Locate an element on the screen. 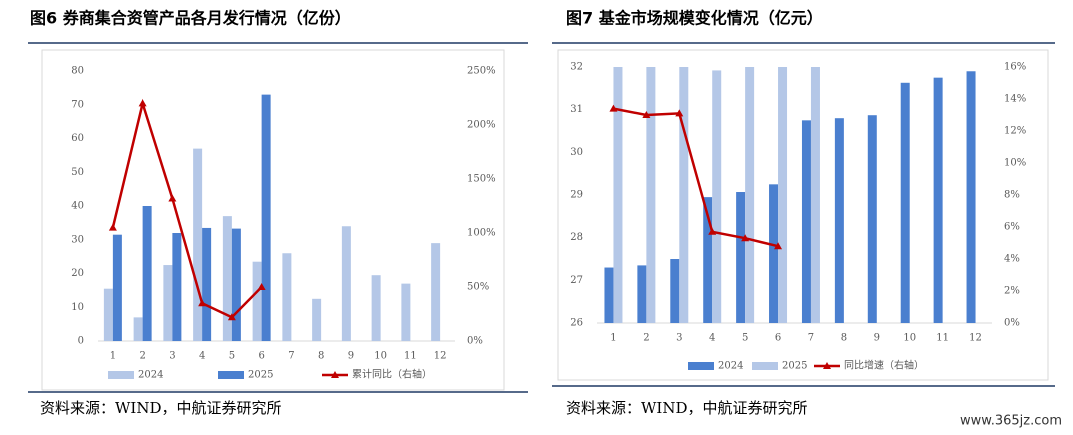 This screenshot has height=435, width=1073. y-tick-label: 0 is located at coordinates (81, 341).